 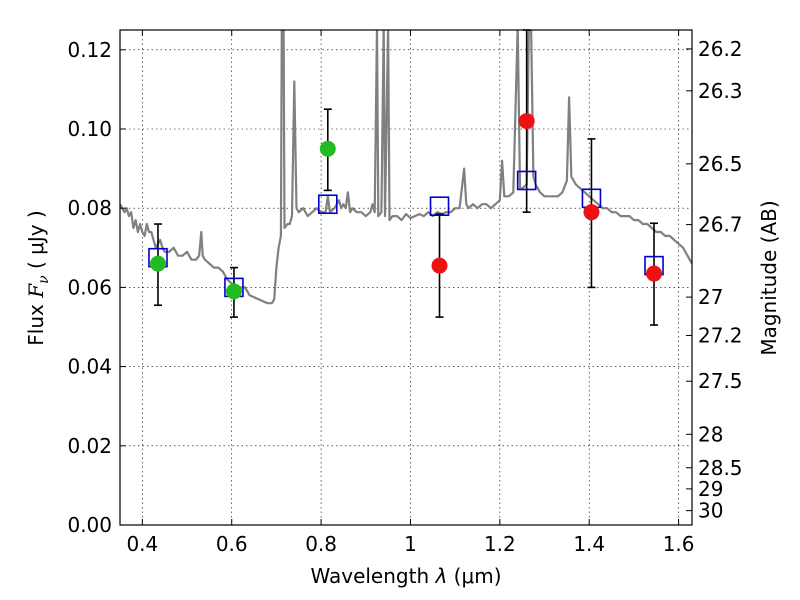 I want to click on y2-tick-label: 28, so click(x=710, y=434).